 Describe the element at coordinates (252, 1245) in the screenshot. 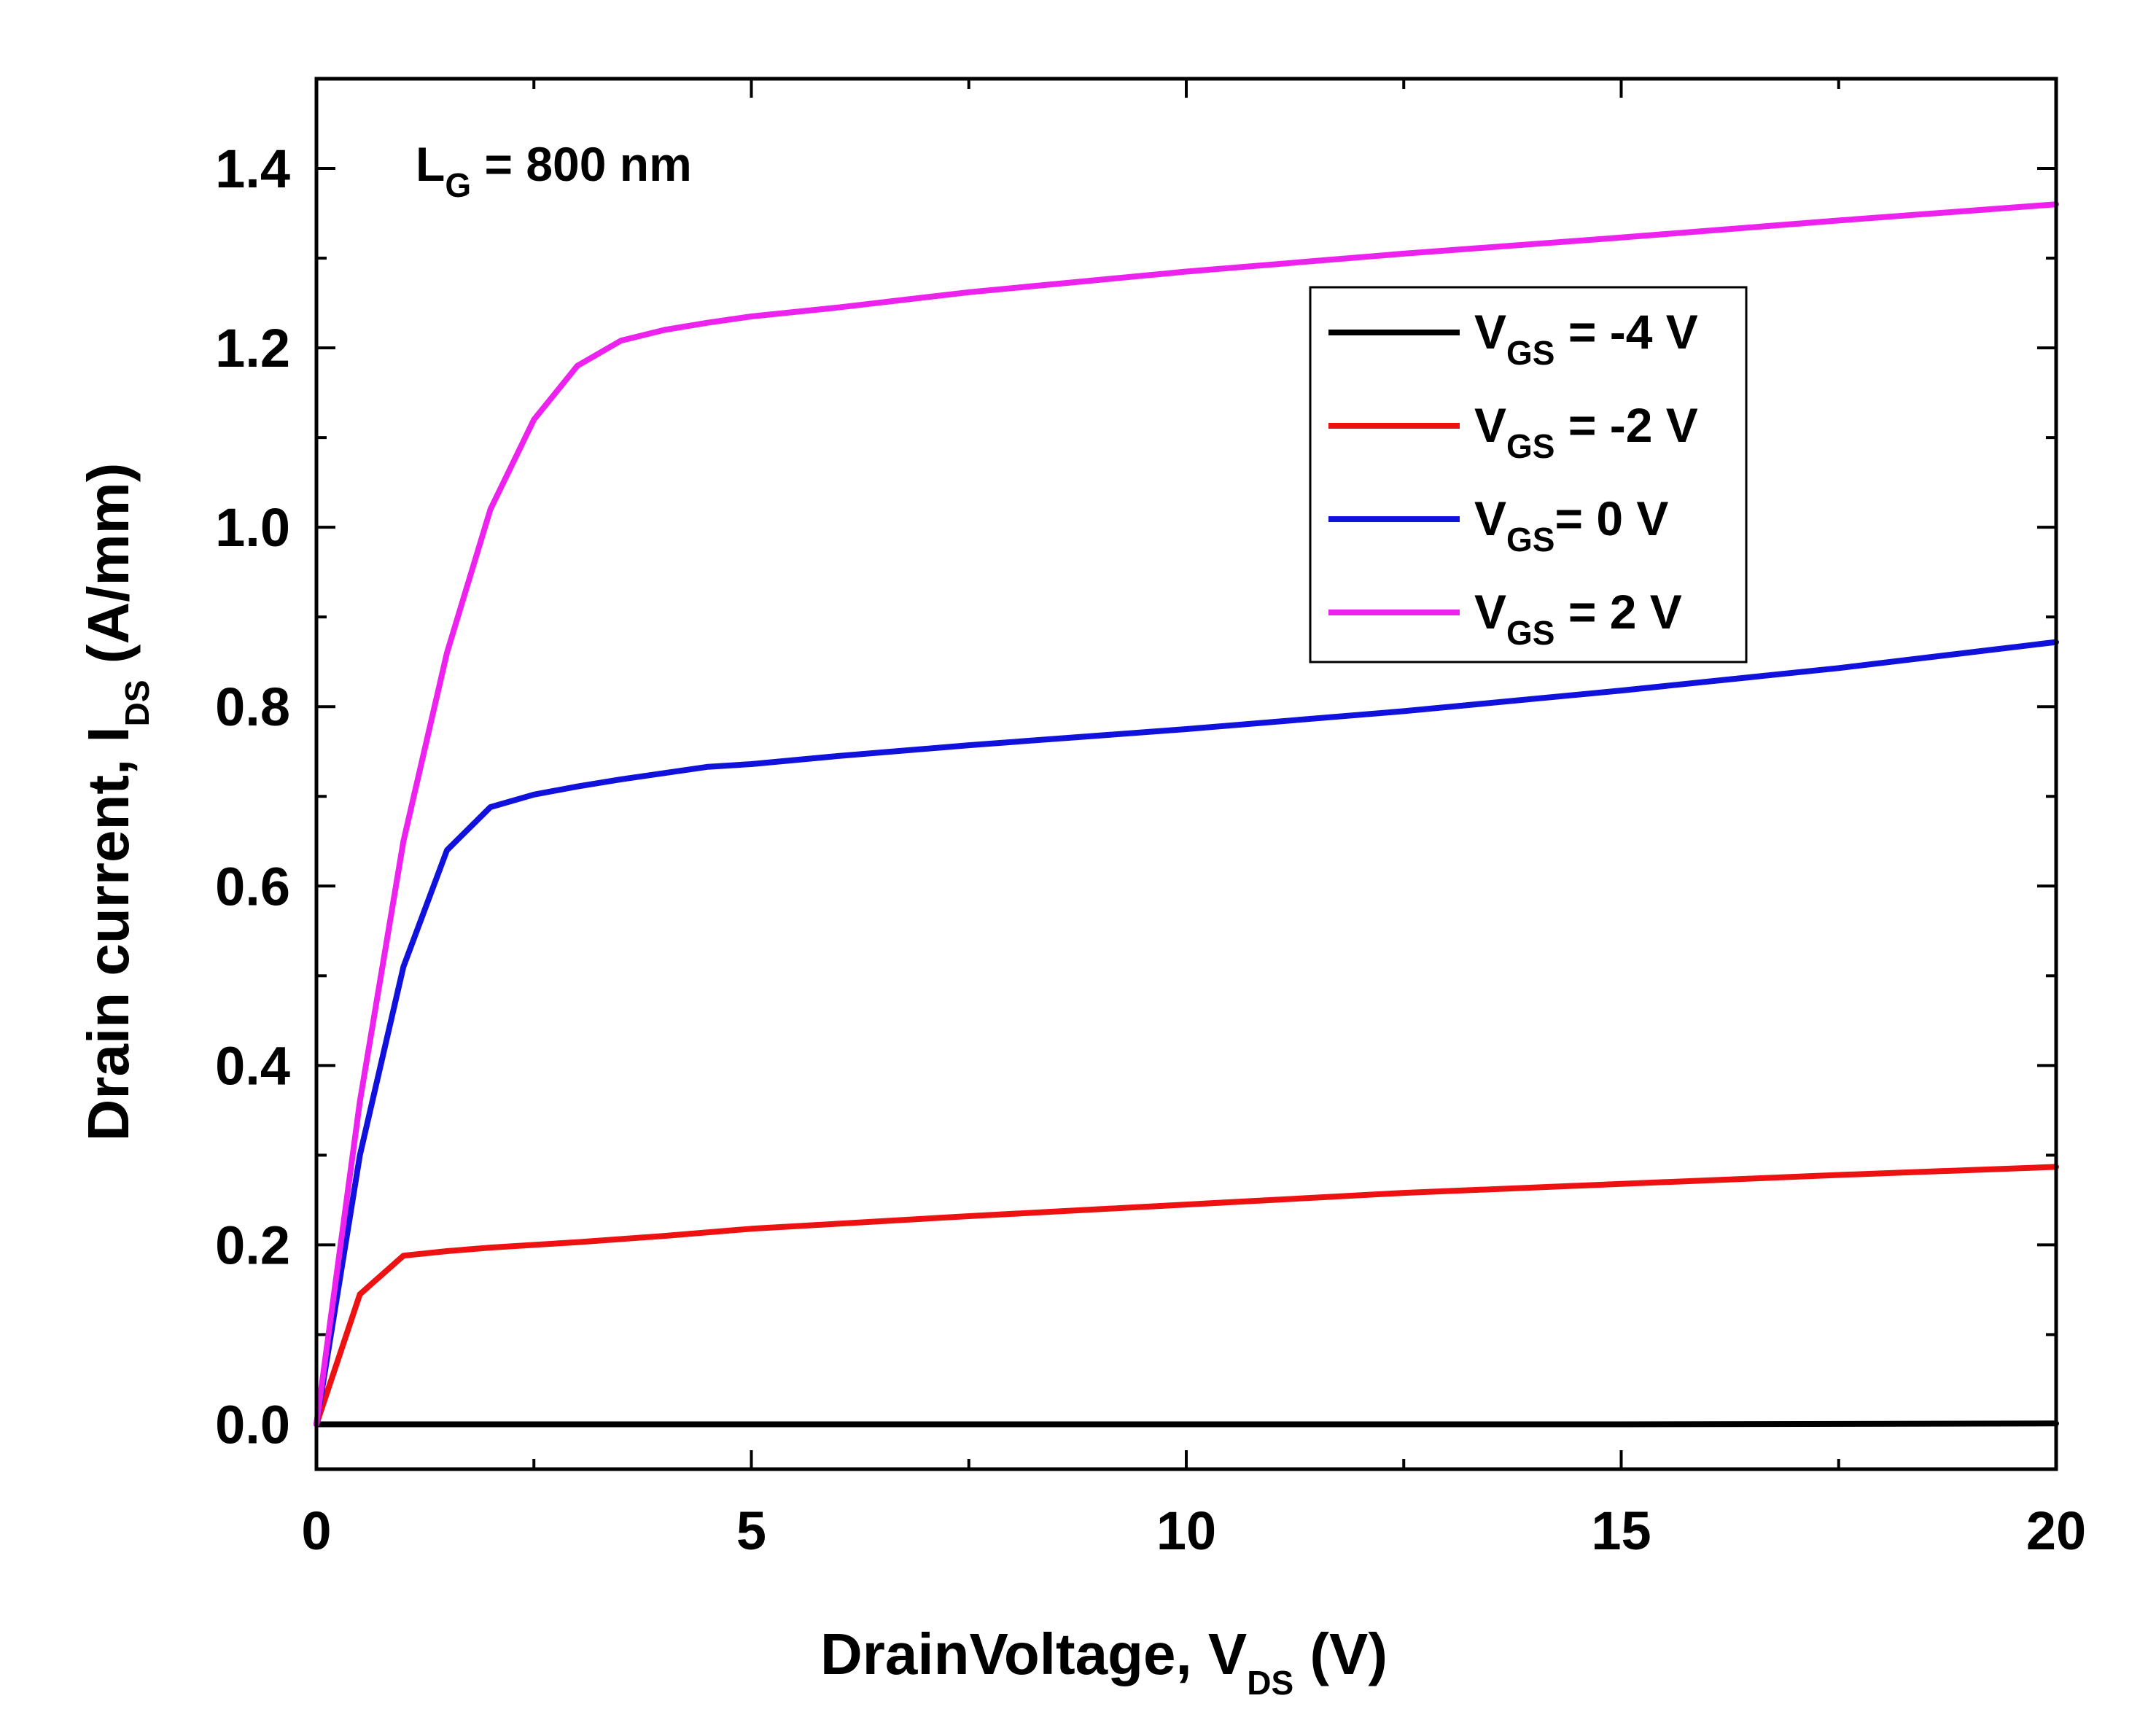

I see `y-tick-label: 0.2` at that location.